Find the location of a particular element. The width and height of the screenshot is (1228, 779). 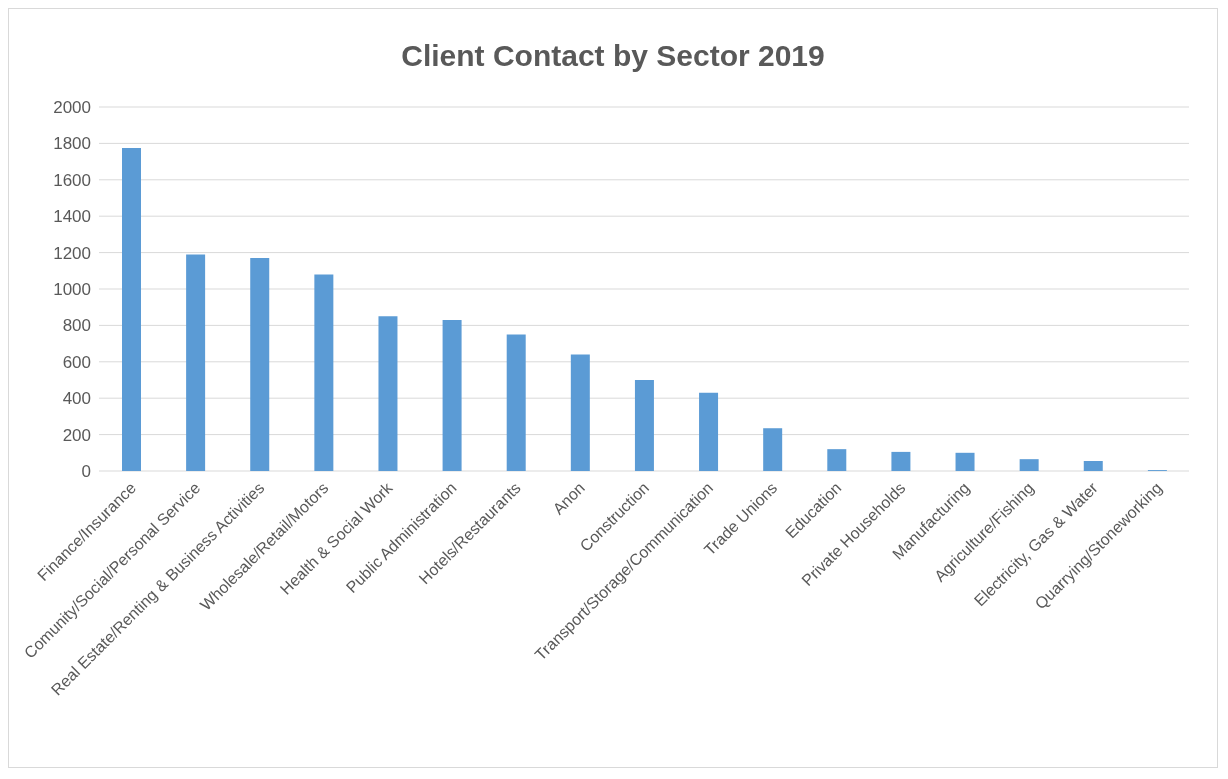

y-tick-label: 1600 is located at coordinates (72, 180).